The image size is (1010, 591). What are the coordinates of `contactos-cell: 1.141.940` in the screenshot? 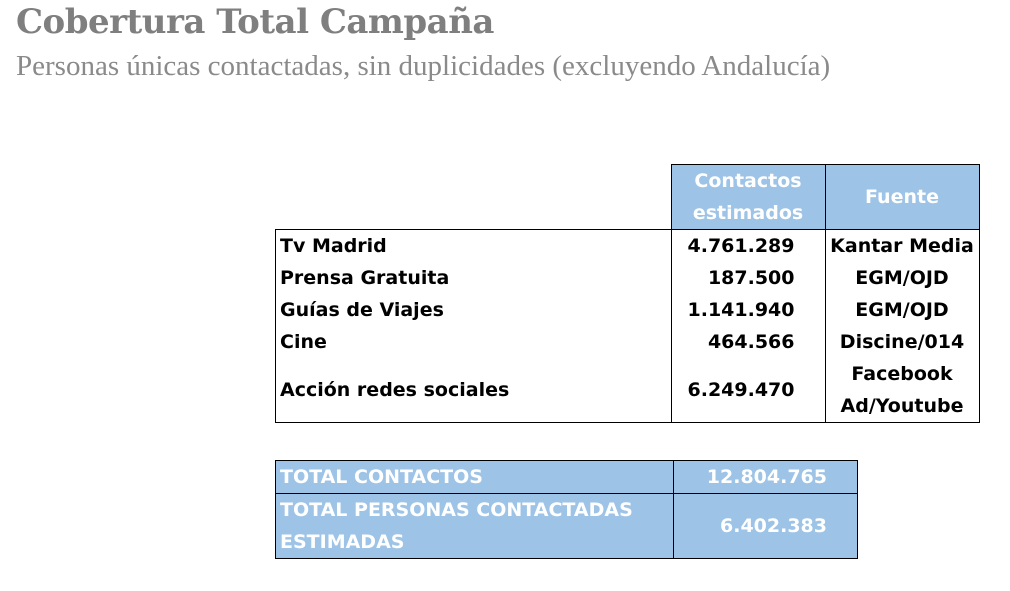 It's located at (747, 310).